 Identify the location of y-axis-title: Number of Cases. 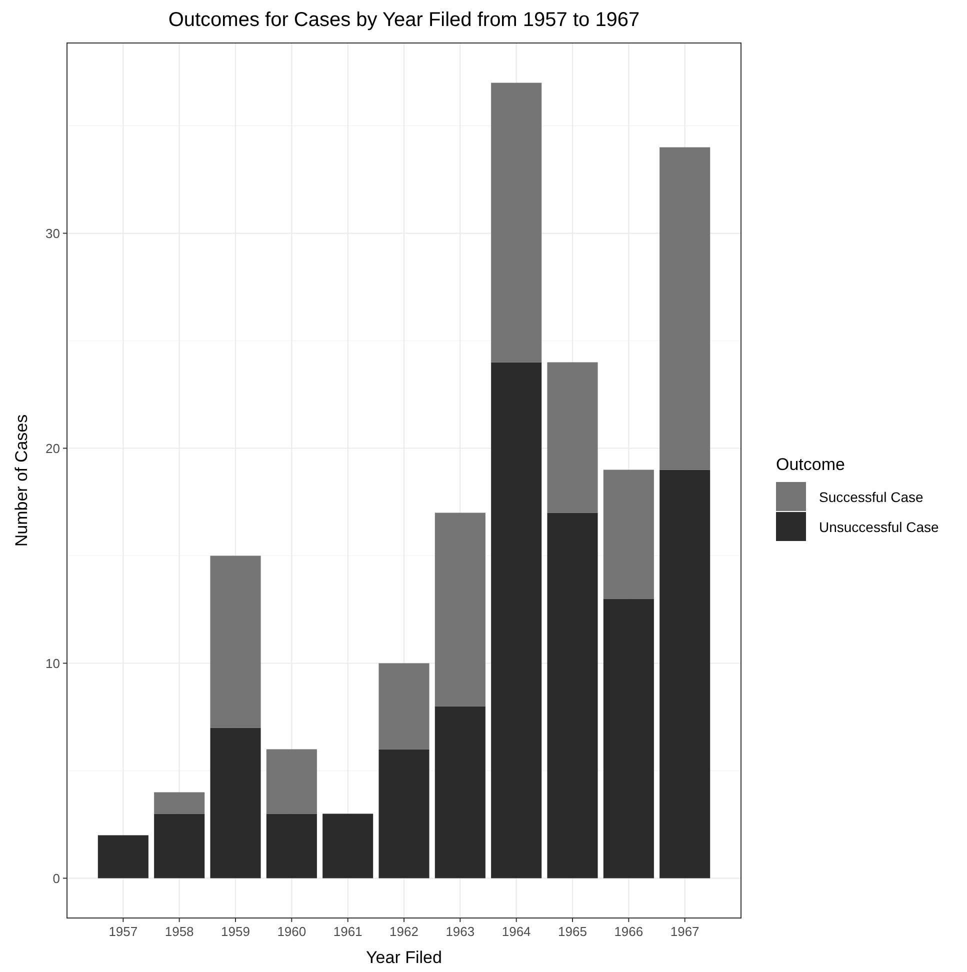
(21, 480).